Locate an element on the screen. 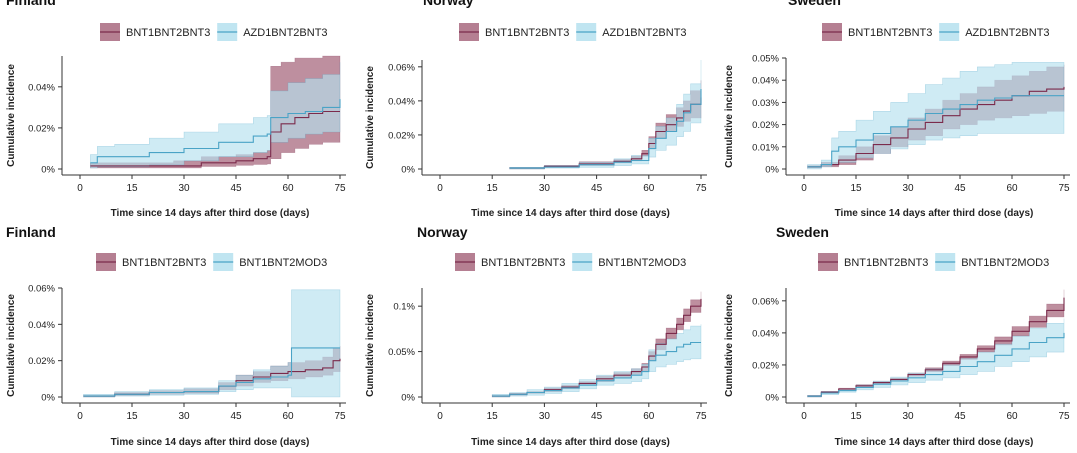 Image resolution: width=1077 pixels, height=453 pixels. y-tick-label: 0.01% is located at coordinates (765, 147).